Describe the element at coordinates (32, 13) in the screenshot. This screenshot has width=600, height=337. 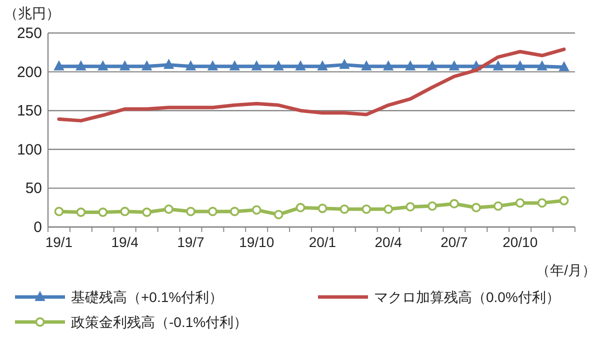
I see `y-axis-title: （兆円）` at that location.